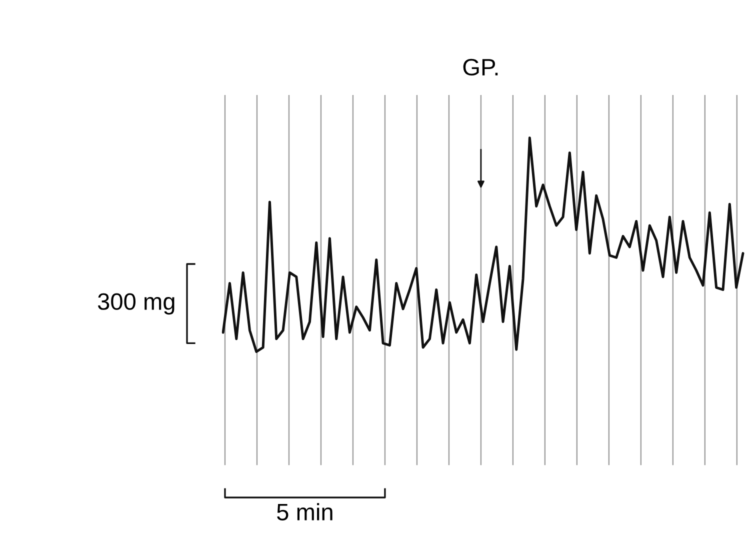 This screenshot has height=559, width=748. What do you see at coordinates (136, 304) in the screenshot?
I see `text: 300 mg` at bounding box center [136, 304].